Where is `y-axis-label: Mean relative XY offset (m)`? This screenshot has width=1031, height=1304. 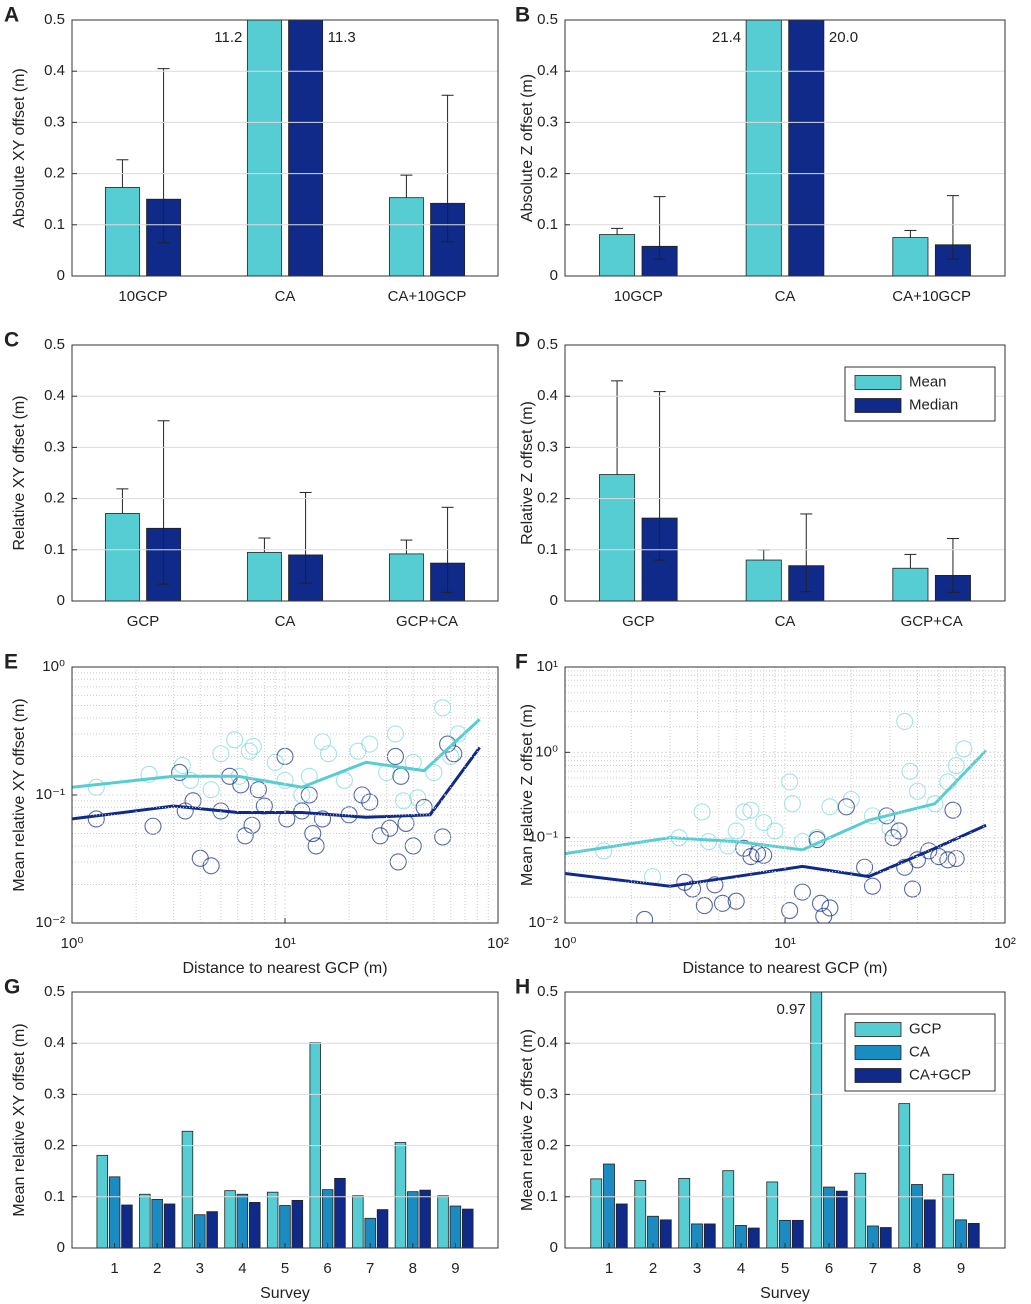 y-axis-label: Mean relative XY offset (m) is located at coordinates (19, 1119).